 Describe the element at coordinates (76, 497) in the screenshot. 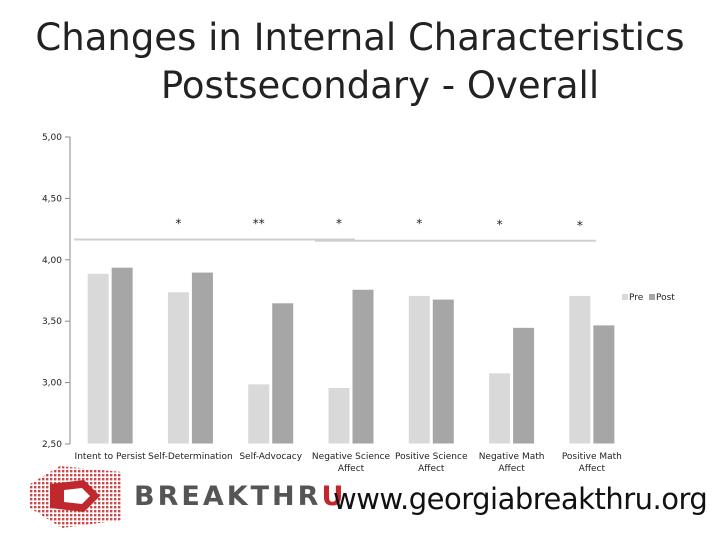

I see `breakthru-logo-icon` at that location.